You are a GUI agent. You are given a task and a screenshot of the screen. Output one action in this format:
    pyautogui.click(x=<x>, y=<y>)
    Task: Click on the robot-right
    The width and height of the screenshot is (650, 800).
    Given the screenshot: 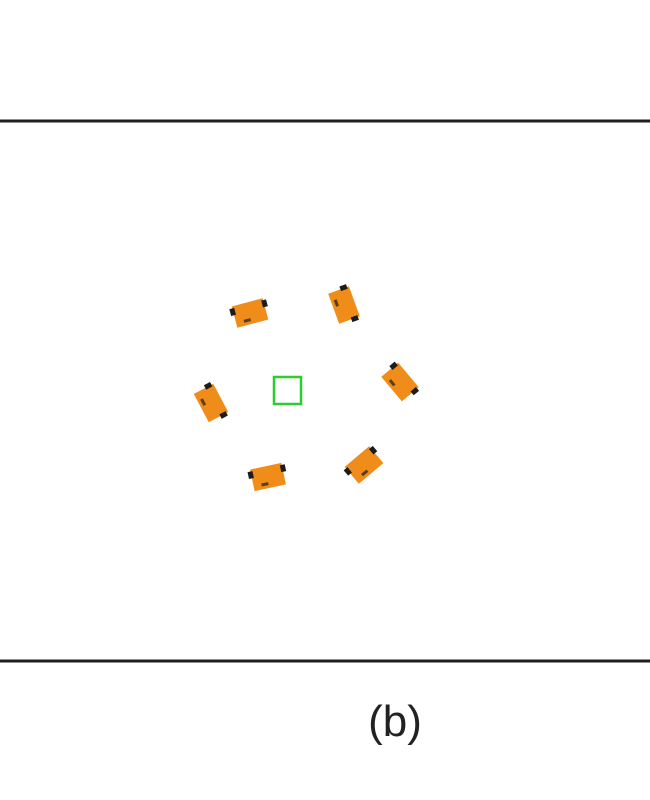 What is the action you would take?
    pyautogui.click(x=400, y=381)
    